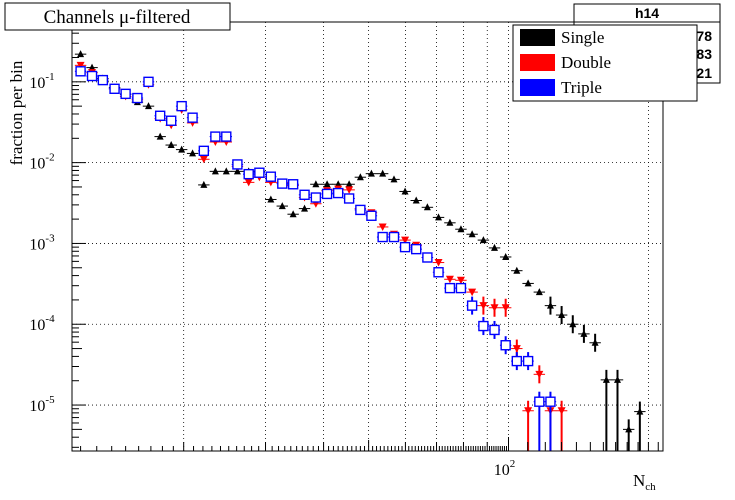 This screenshot has width=735, height=500. I want to click on y-tick-label: 10⁻³, so click(42, 242).